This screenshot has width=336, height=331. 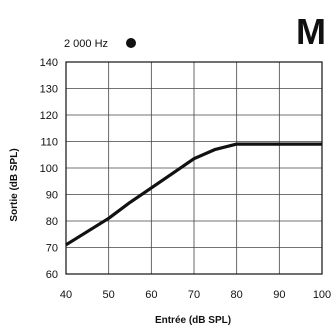 I want to click on legend-label: 2 000 Hz, so click(x=86, y=44).